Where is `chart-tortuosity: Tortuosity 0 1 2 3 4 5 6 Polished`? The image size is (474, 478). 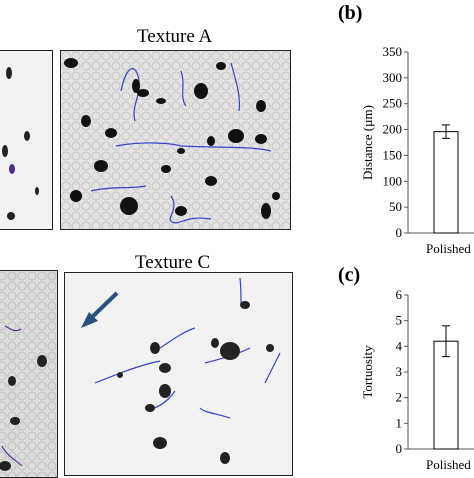 chart-tortuosity: Tortuosity 0 1 2 3 4 5 6 Polished is located at coordinates (417, 379).